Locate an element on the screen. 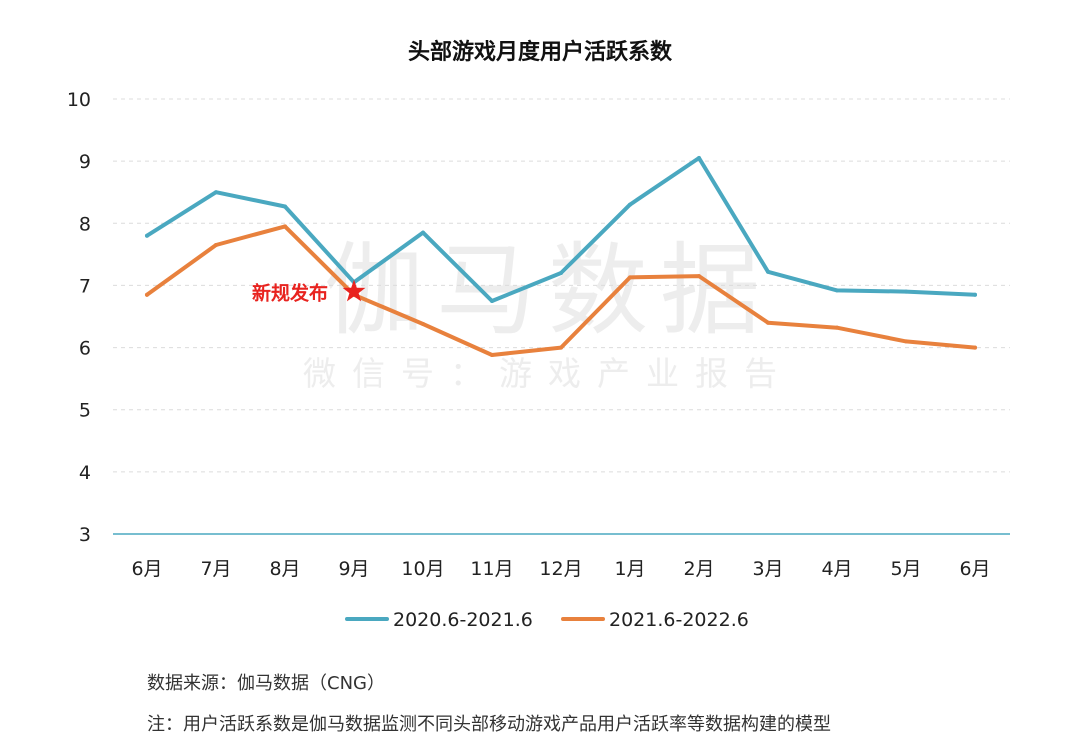 This screenshot has height=746, width=1080. legend: 2020.6-2021.6 2021.6-2022.6 is located at coordinates (547, 620).